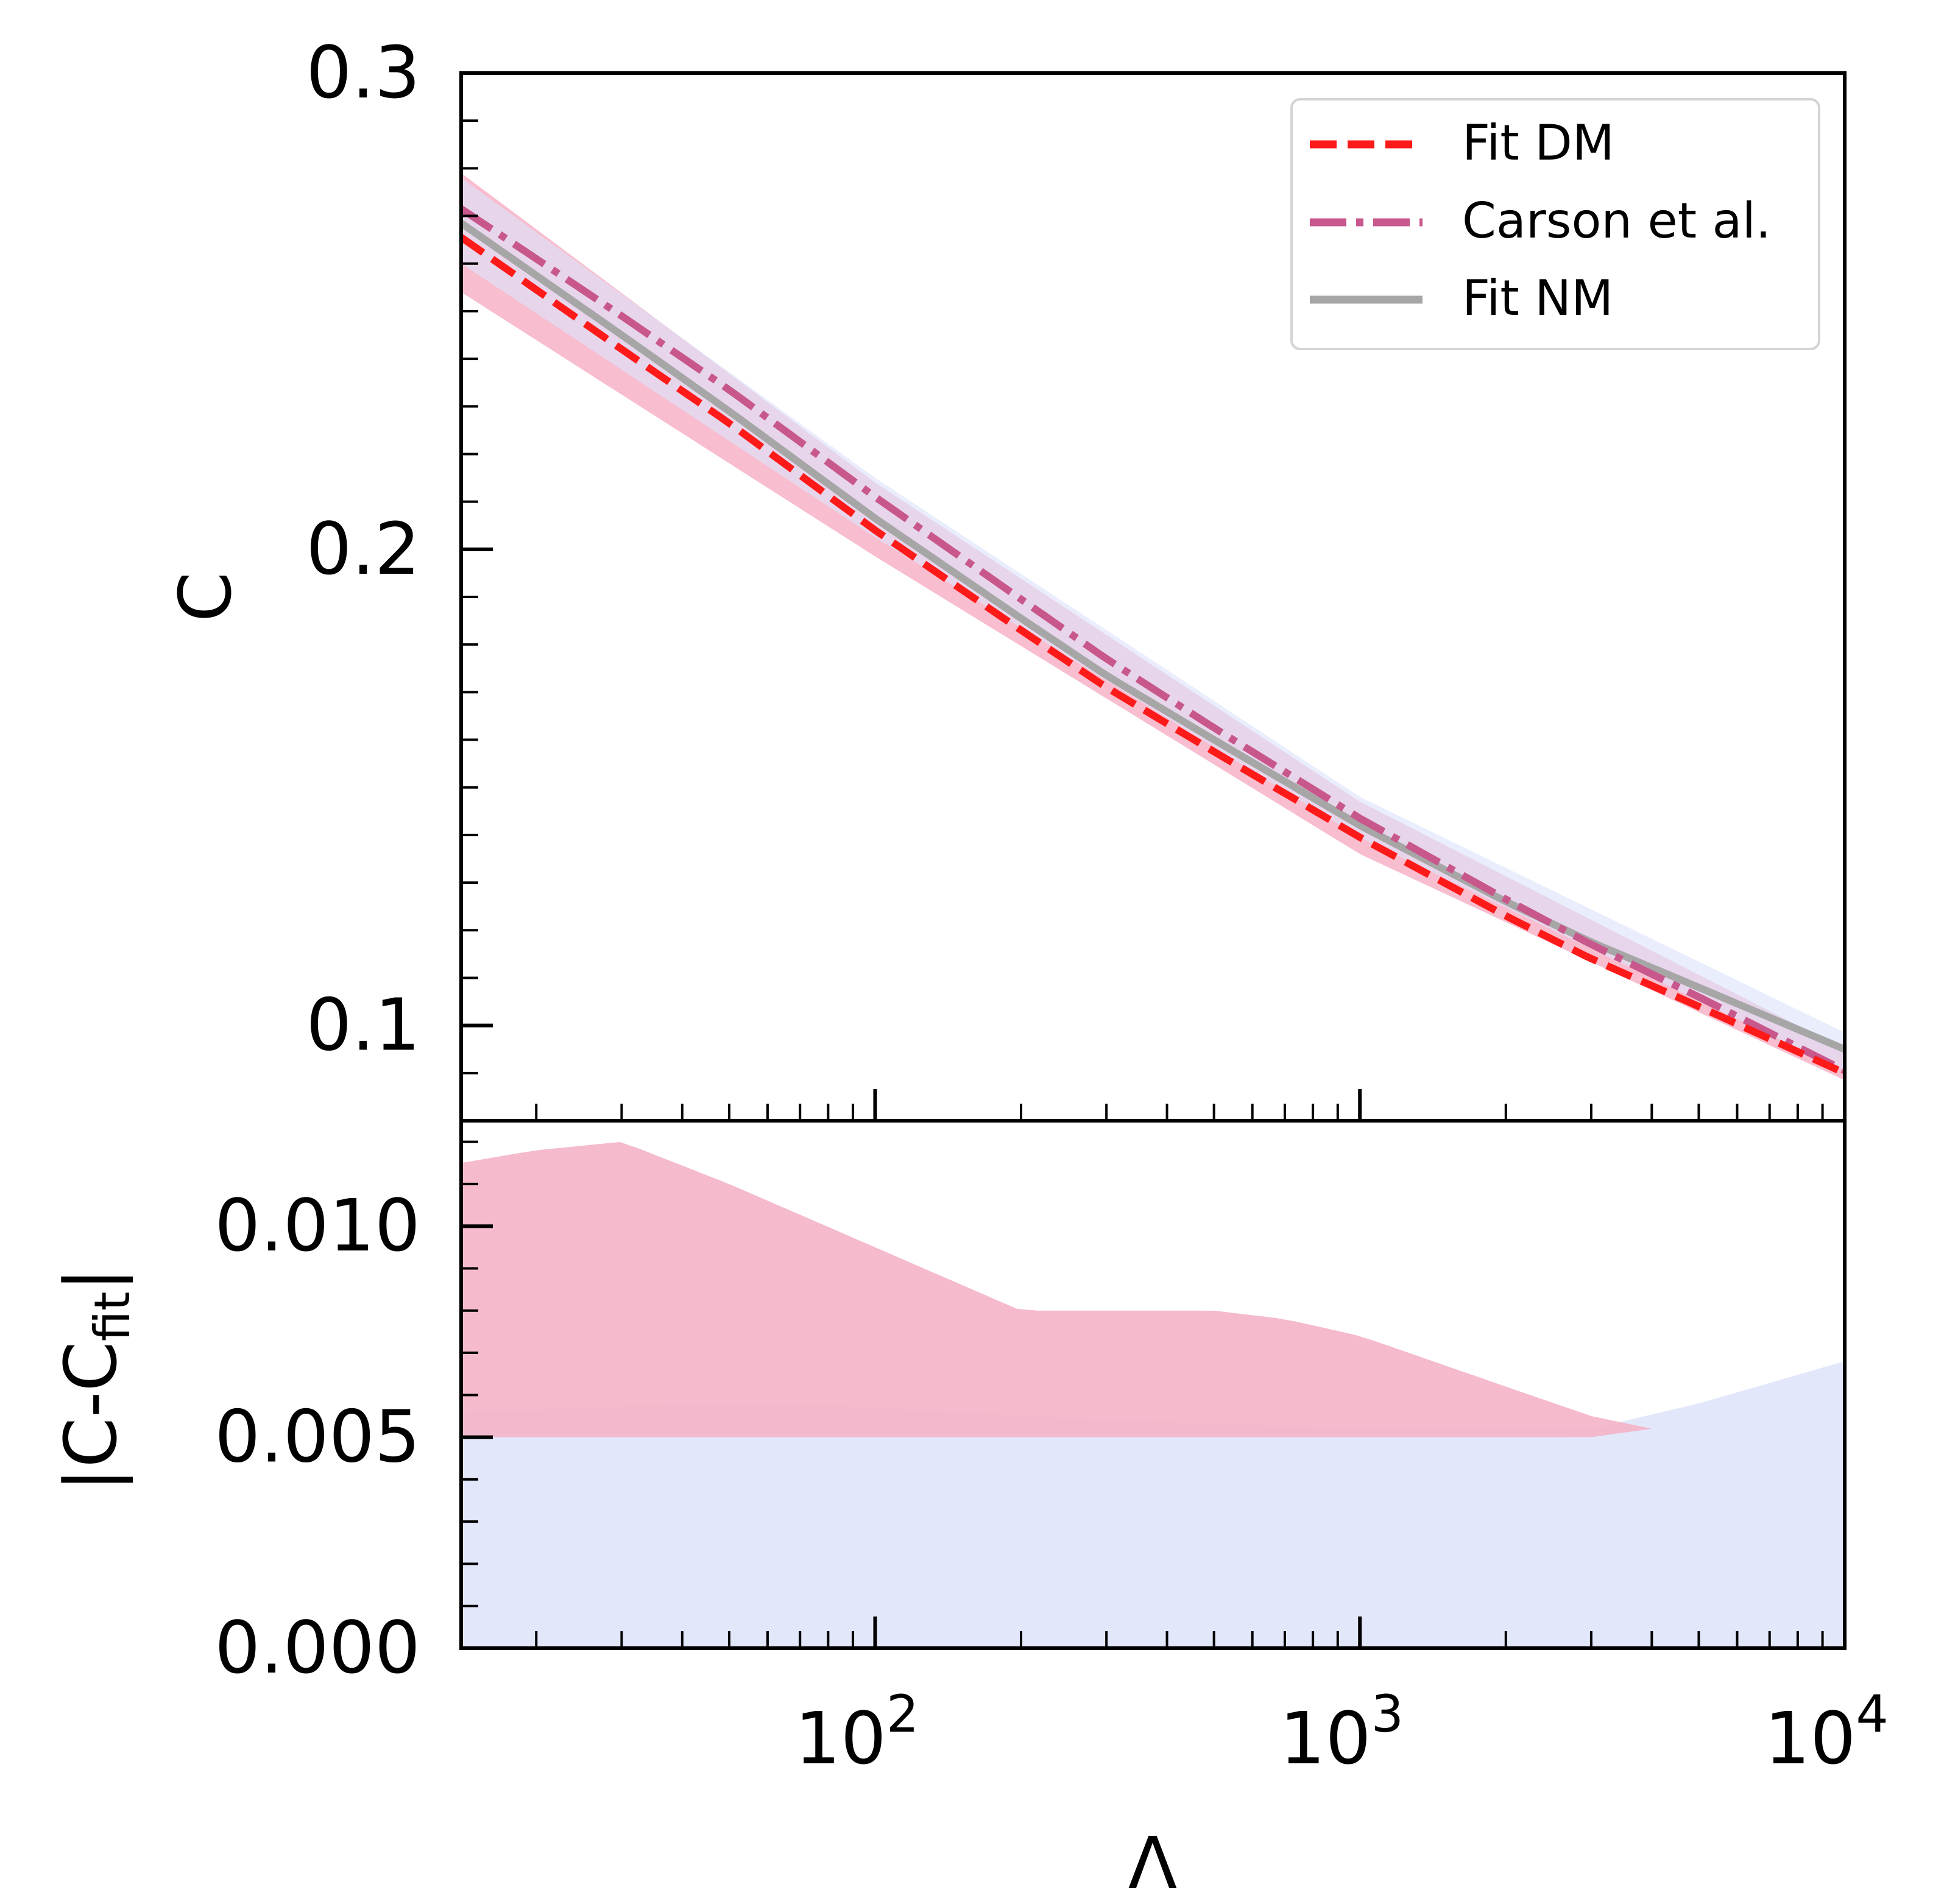 Image resolution: width=1944 pixels, height=1904 pixels. I want to click on top-y-tick-label: 0.1, so click(363, 1025).